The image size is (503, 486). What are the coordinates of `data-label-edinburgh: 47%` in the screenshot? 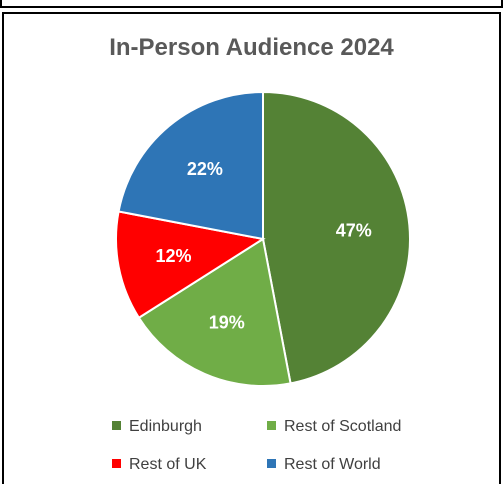 It's located at (354, 230).